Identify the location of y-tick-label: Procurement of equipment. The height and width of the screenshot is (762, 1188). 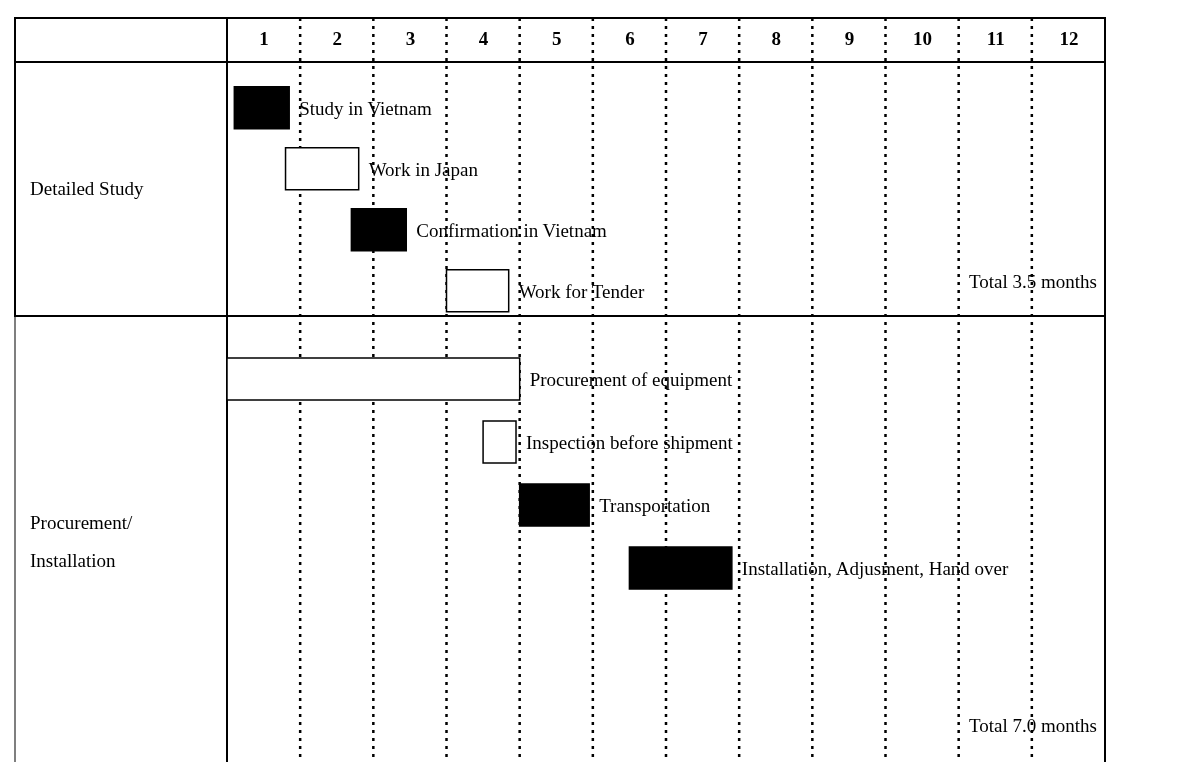
(631, 379).